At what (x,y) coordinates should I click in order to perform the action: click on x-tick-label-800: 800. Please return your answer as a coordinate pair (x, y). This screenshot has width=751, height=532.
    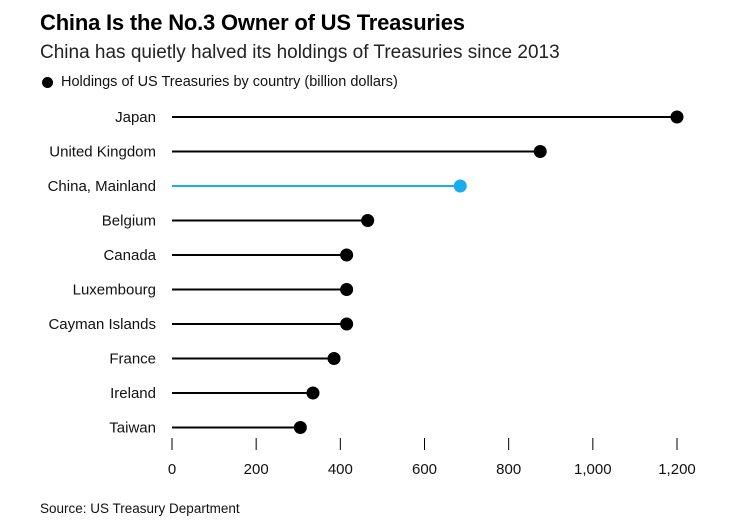
    Looking at the image, I should click on (508, 469).